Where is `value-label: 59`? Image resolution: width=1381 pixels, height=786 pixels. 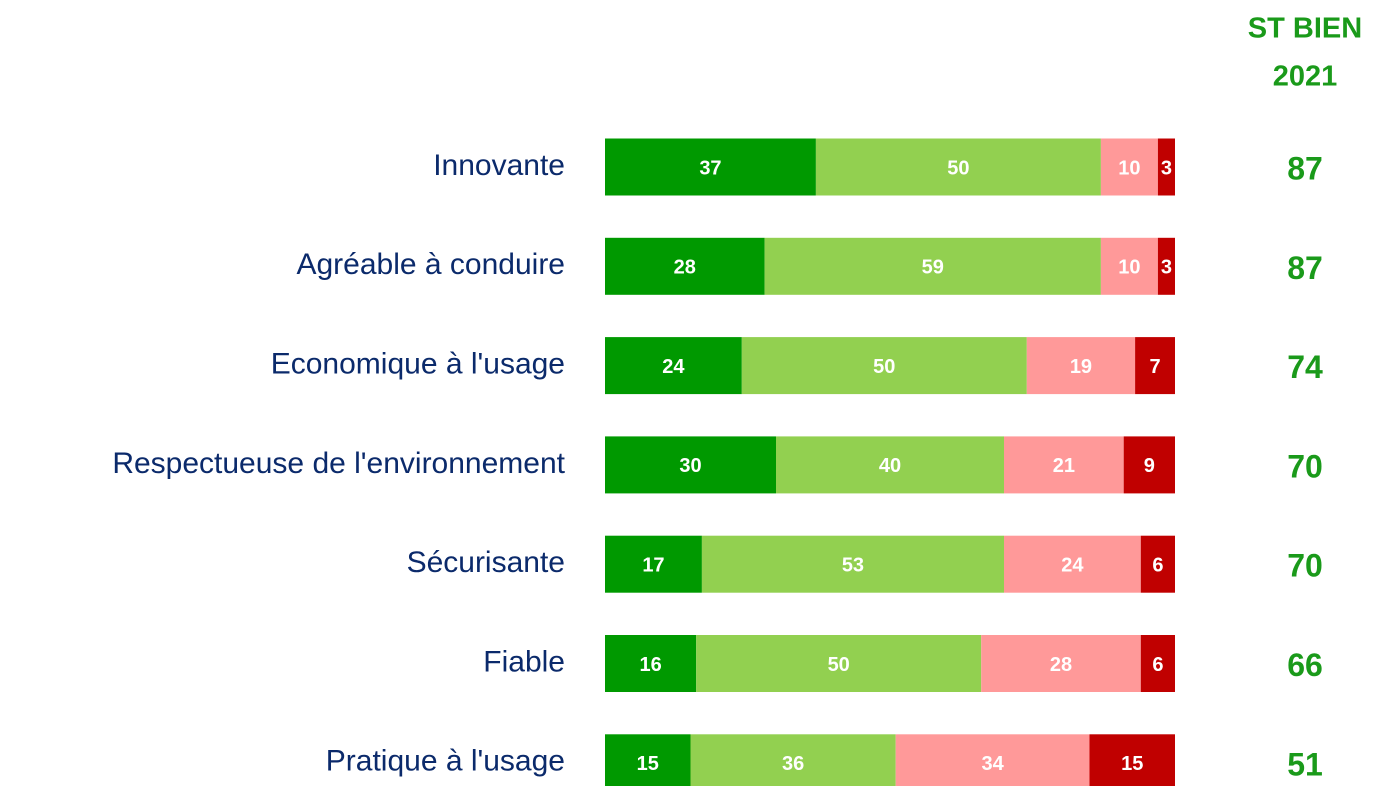
value-label: 59 is located at coordinates (933, 268).